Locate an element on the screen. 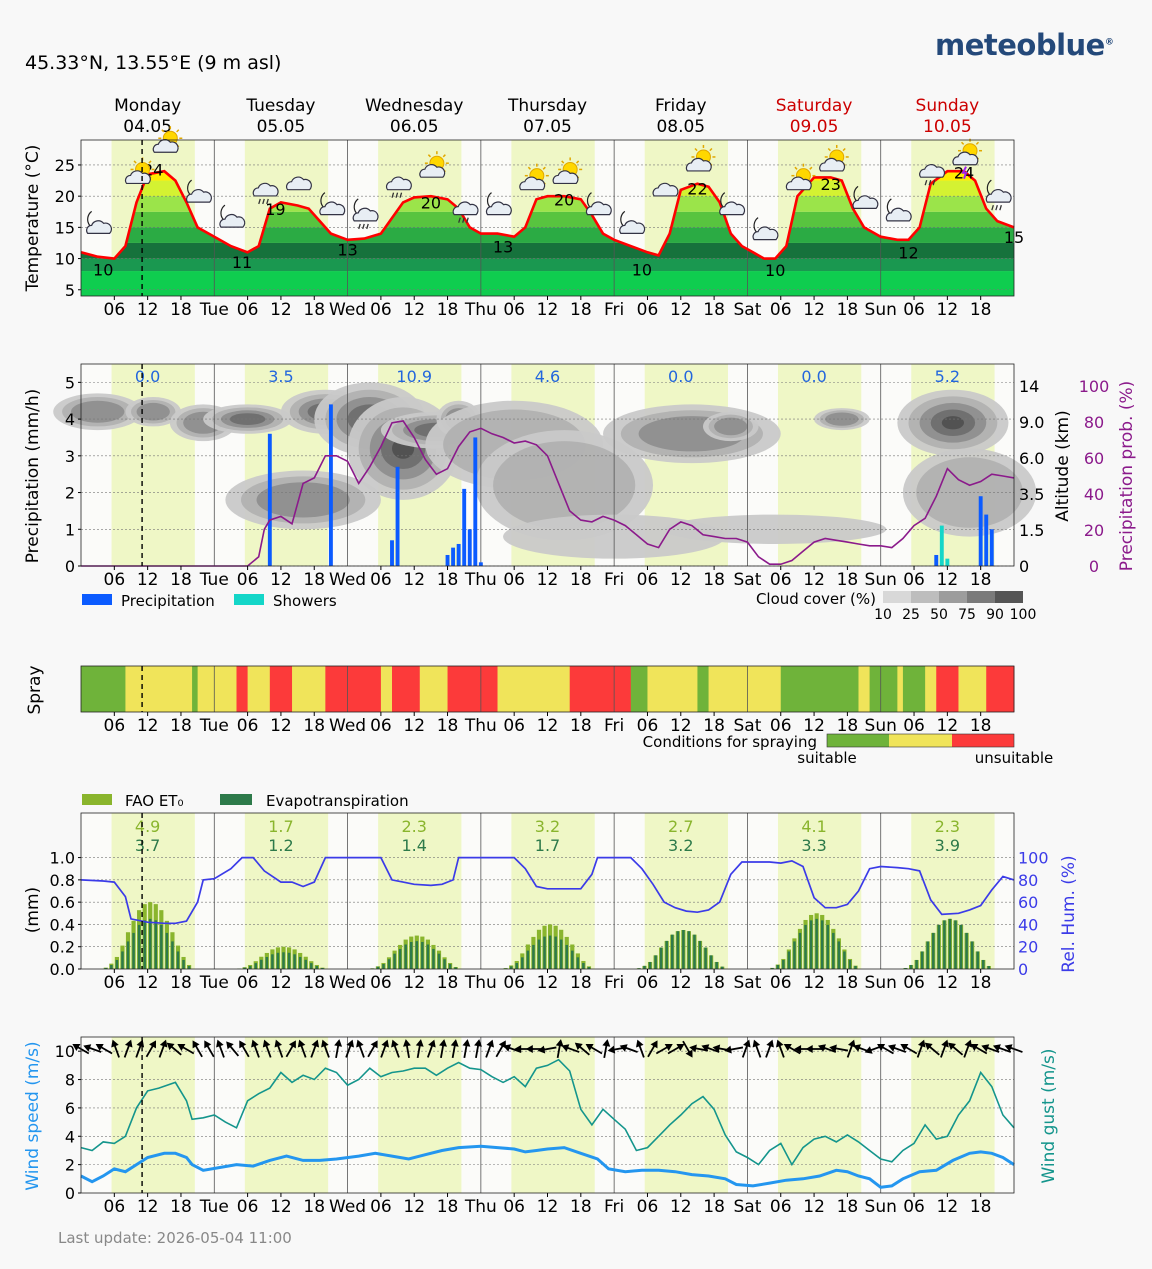  cloud-cover-legend-level: 100 is located at coordinates (1023, 615).